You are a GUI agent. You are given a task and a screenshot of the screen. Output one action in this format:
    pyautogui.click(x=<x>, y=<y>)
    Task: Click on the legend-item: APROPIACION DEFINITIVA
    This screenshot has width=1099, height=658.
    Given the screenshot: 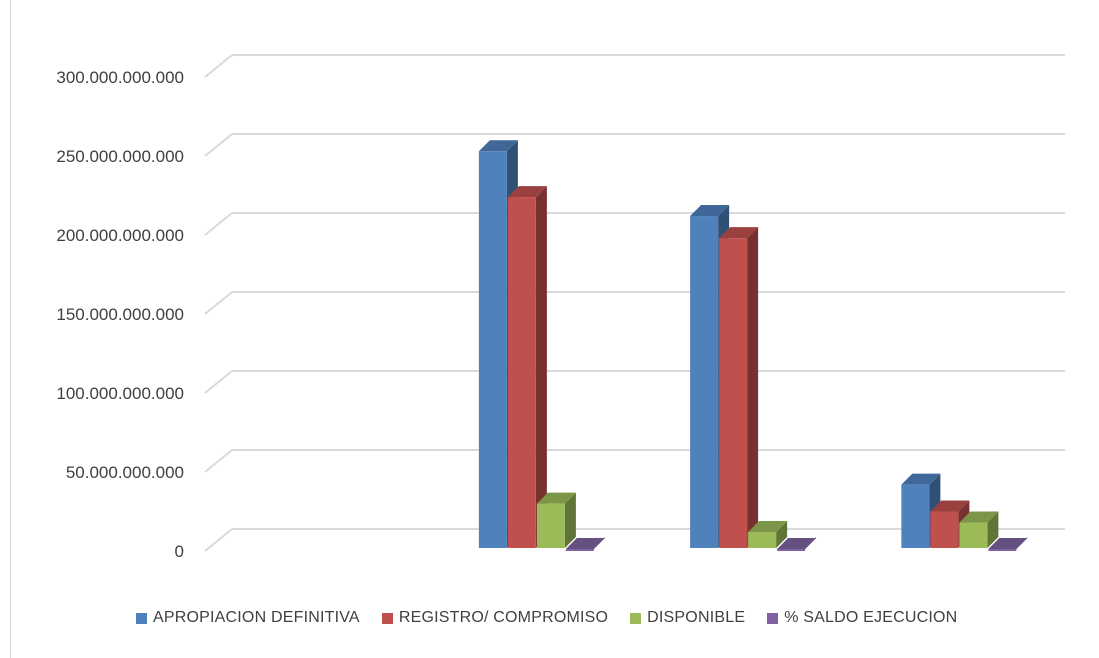 What is the action you would take?
    pyautogui.click(x=248, y=618)
    